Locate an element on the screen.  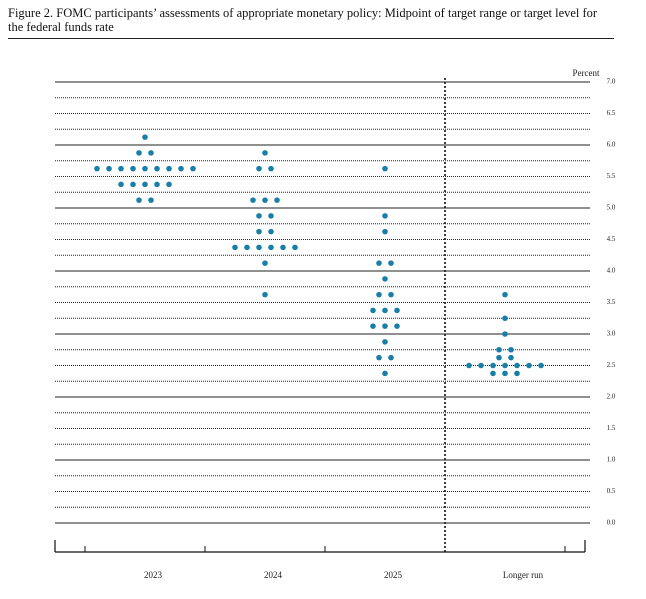
y-tick-label: 6.0 is located at coordinates (611, 145).